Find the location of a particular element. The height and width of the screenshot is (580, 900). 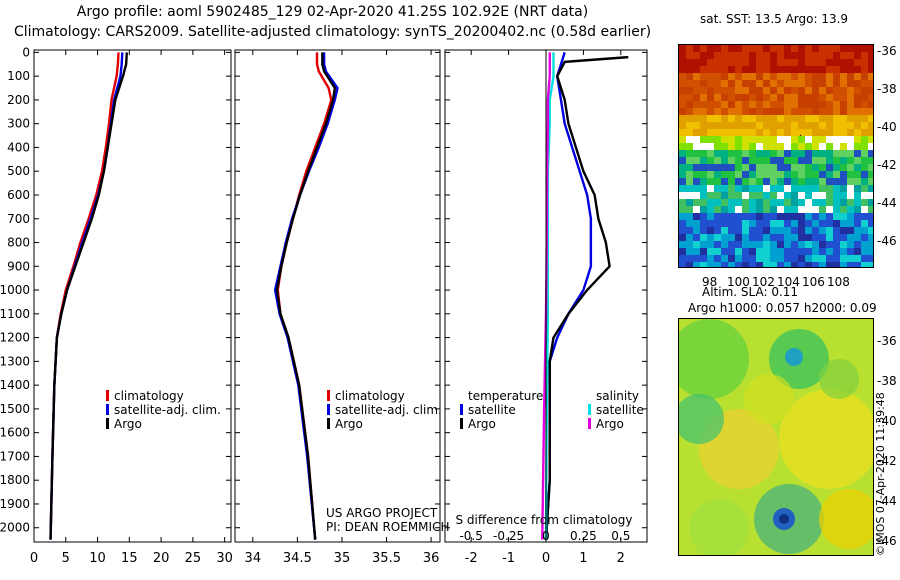

y-tick-label: 500 is located at coordinates (18, 171).